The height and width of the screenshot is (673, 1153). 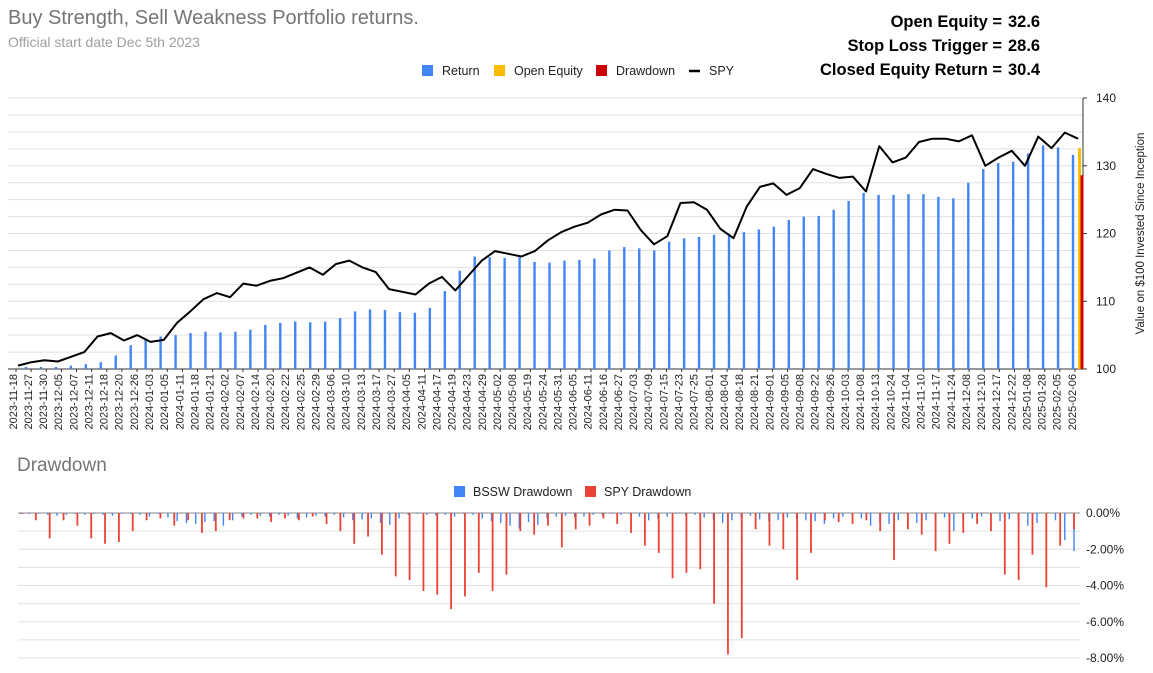 I want to click on x-tick-label: 2024-06-16, so click(x=604, y=402).